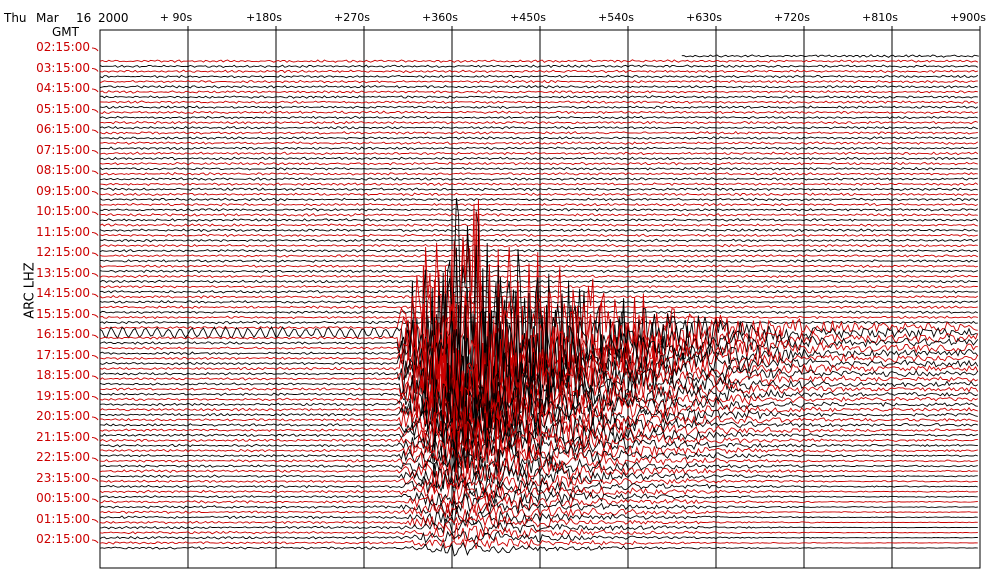  Describe the element at coordinates (880, 17) in the screenshot. I see `x-tick-label: +810s` at that location.